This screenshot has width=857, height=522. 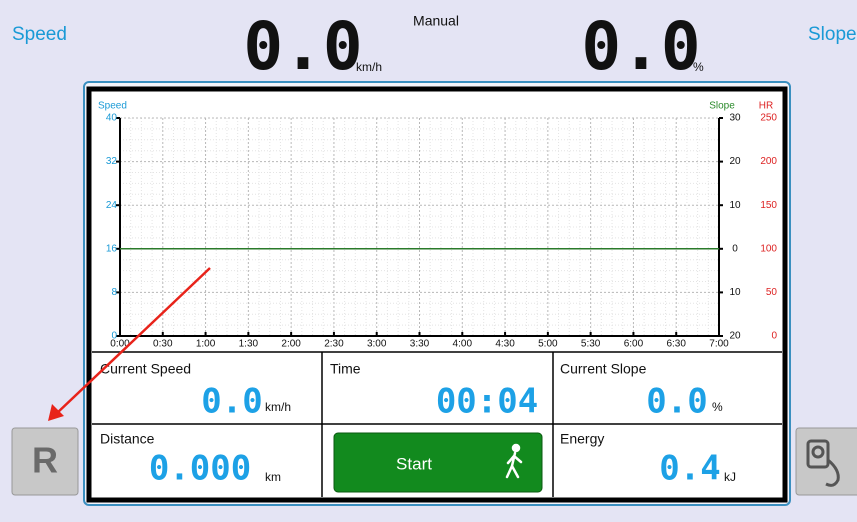 I want to click on time-label: Time, so click(x=345, y=369).